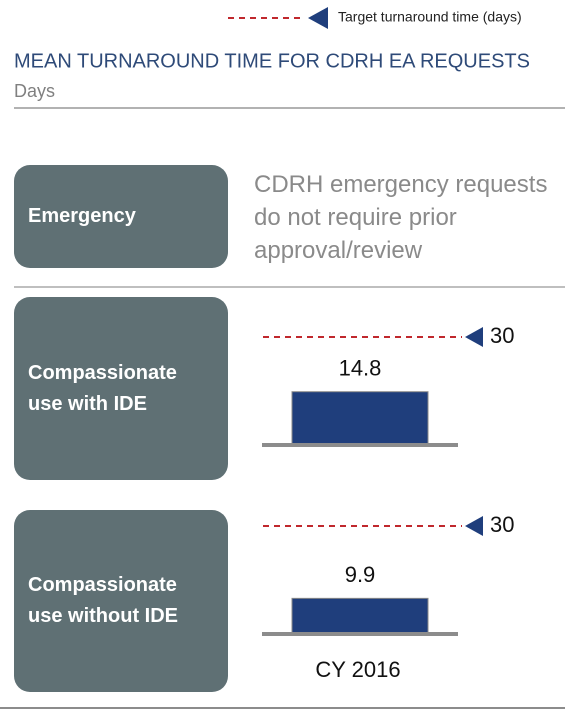 Image resolution: width=565 pixels, height=710 pixels. Describe the element at coordinates (102, 388) in the screenshot. I see `category-label: Compassionate use with IDE` at that location.